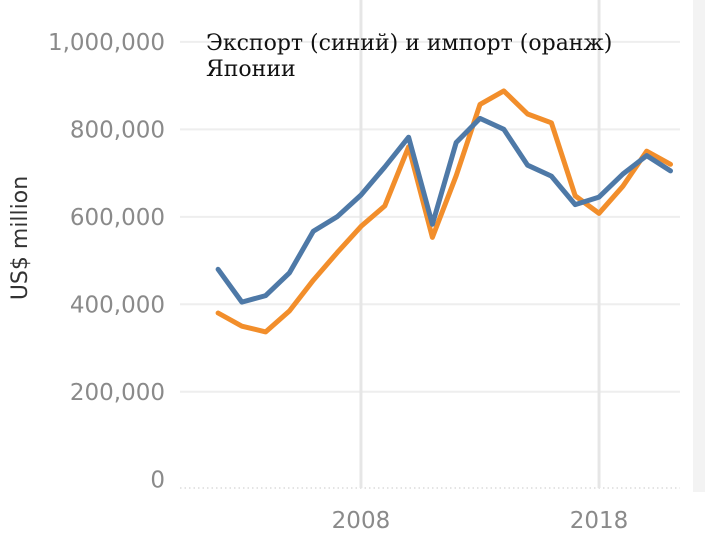 This screenshot has width=705, height=547. Describe the element at coordinates (409, 43) in the screenshot. I see `chart-title-line-1: Экспорт (синий) и импорт (оранж)` at that location.